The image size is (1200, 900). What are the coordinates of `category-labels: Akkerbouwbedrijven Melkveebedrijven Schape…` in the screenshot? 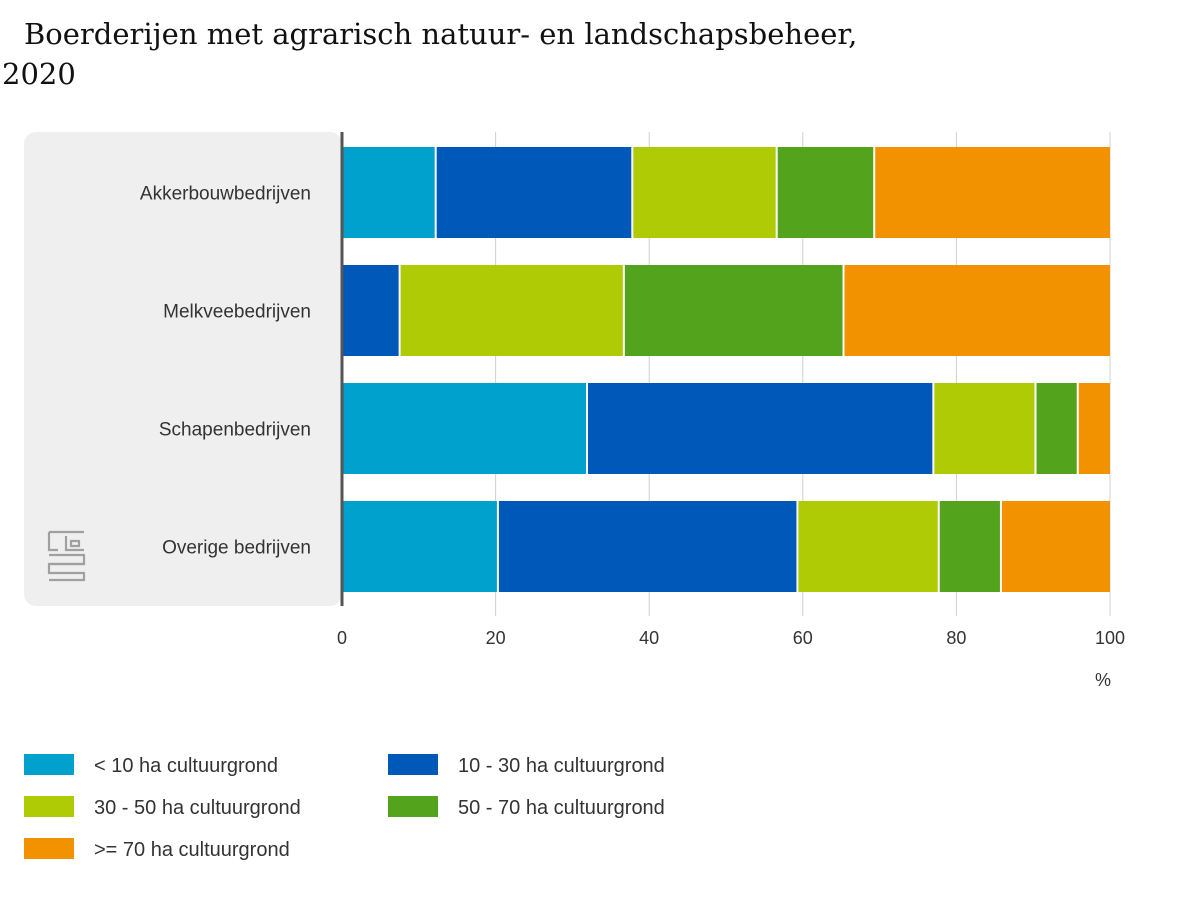 It's located at (225, 371).